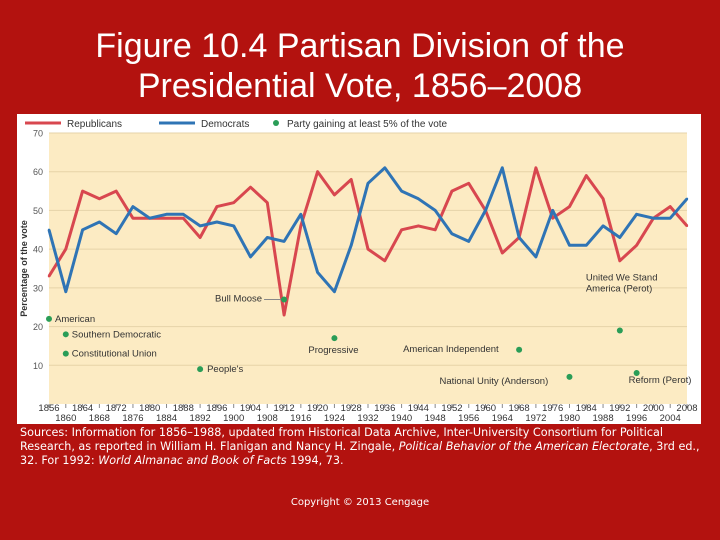 This screenshot has width=720, height=540. Describe the element at coordinates (620, 237) in the screenshot. I see `democrats-point-1992` at that location.